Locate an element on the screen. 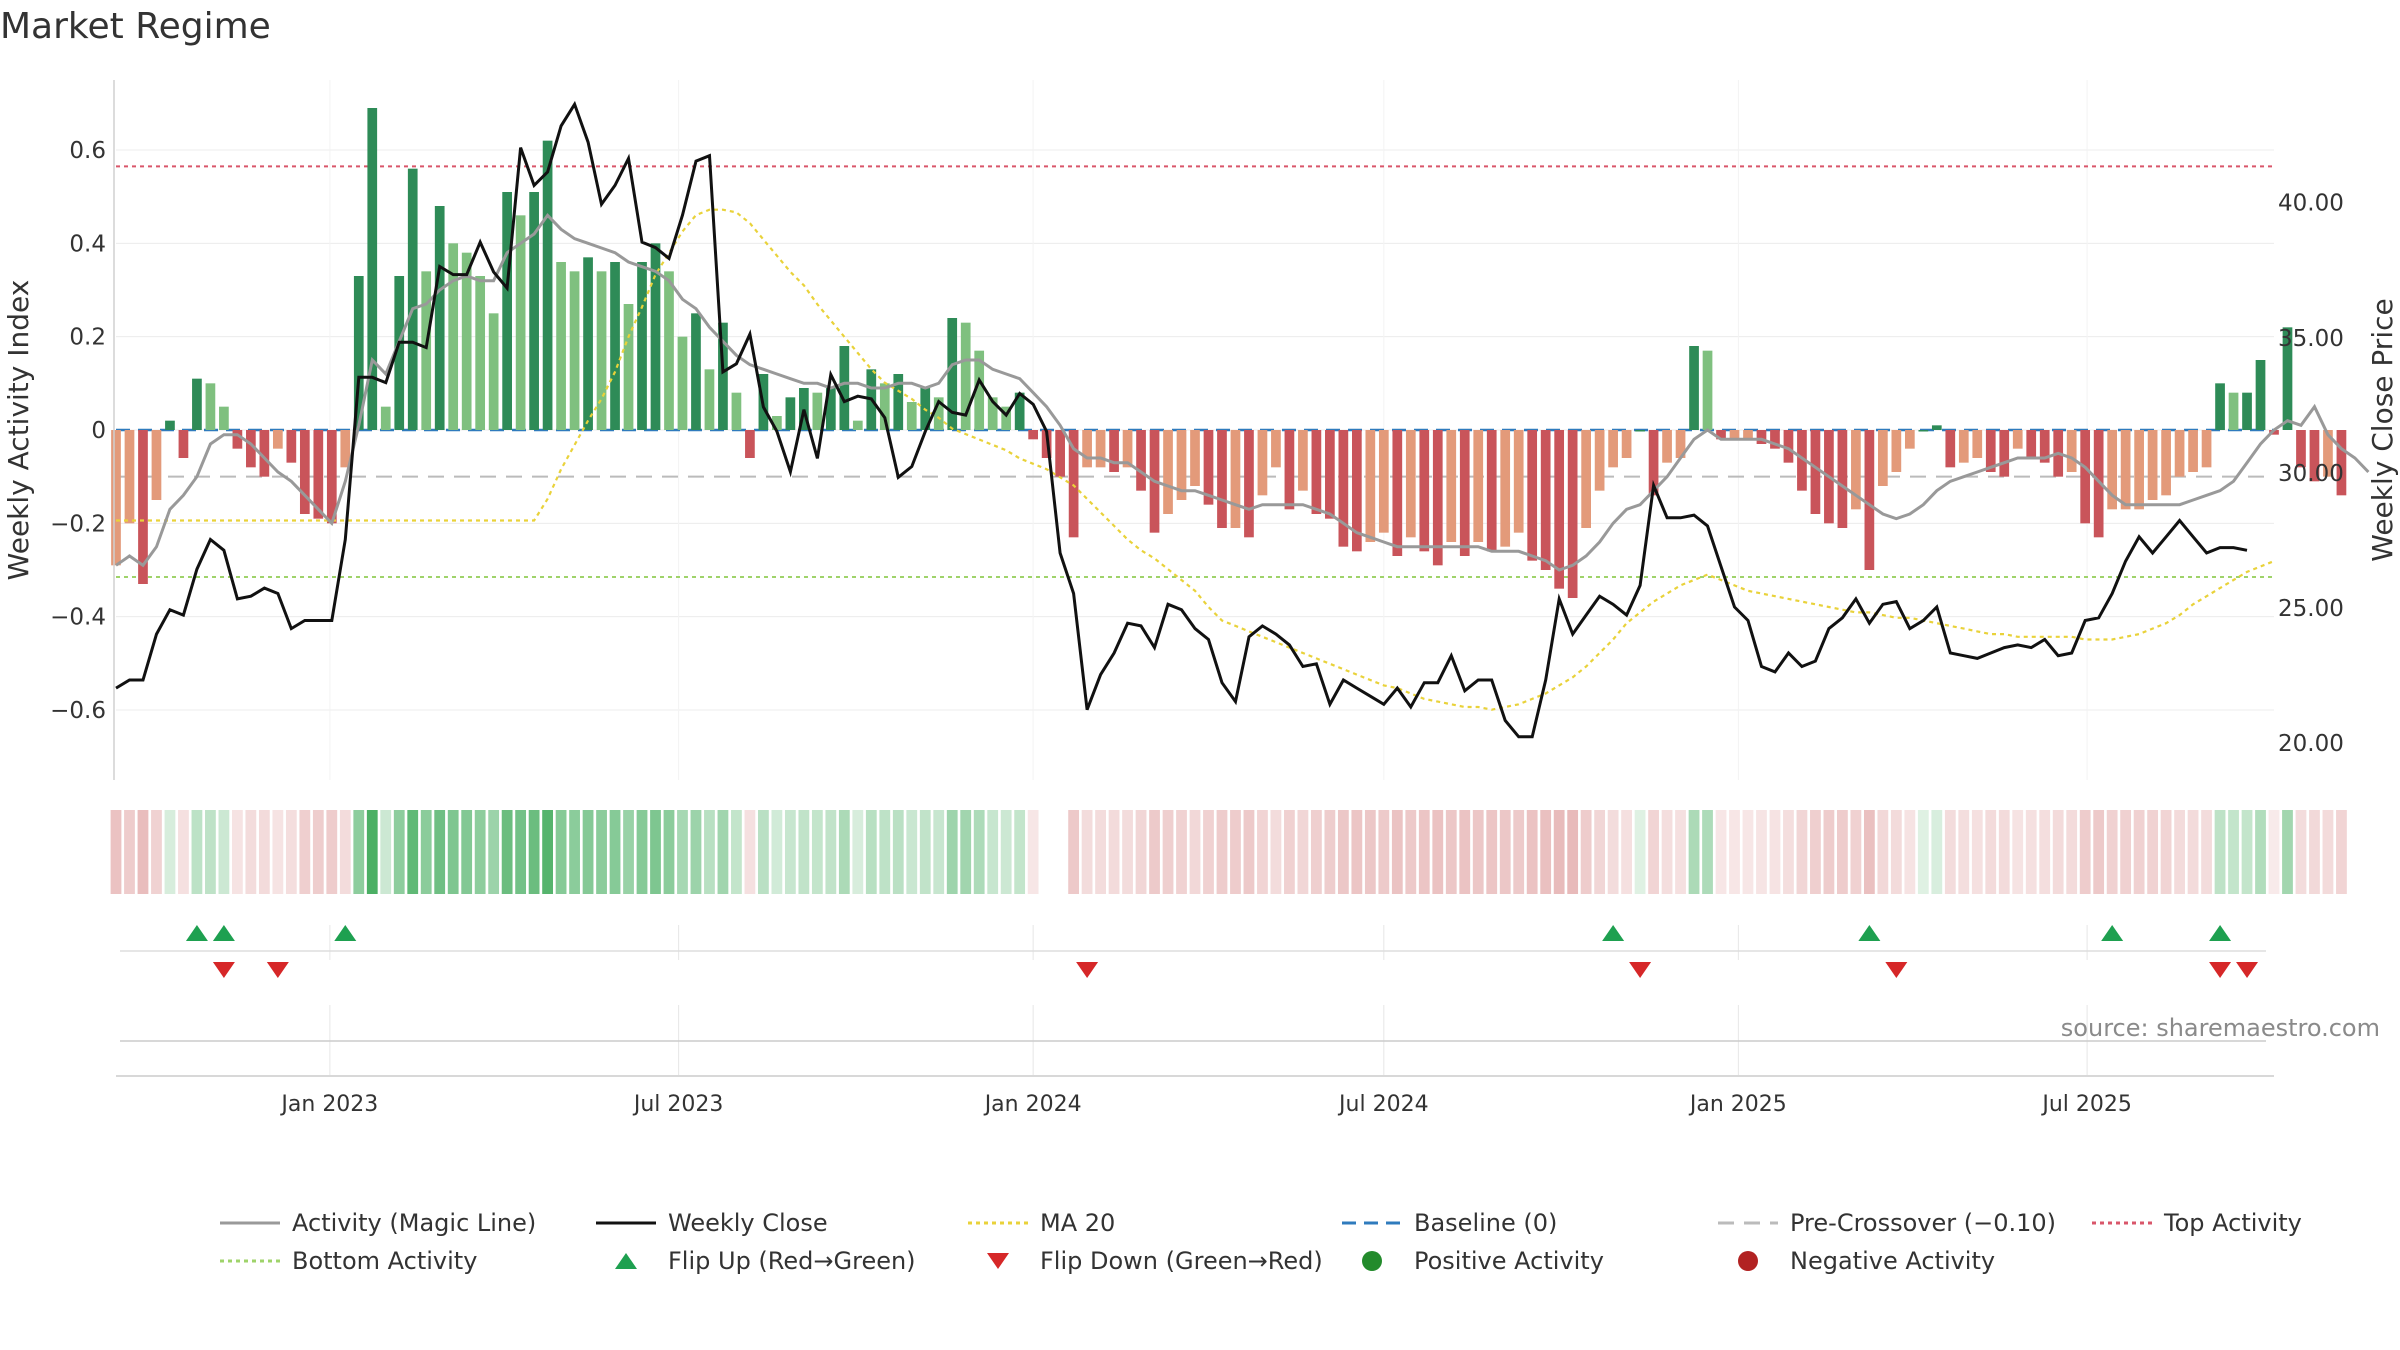 Image resolution: width=2400 pixels, height=1350 pixels. lower-panel is located at coordinates (1195, 1058).